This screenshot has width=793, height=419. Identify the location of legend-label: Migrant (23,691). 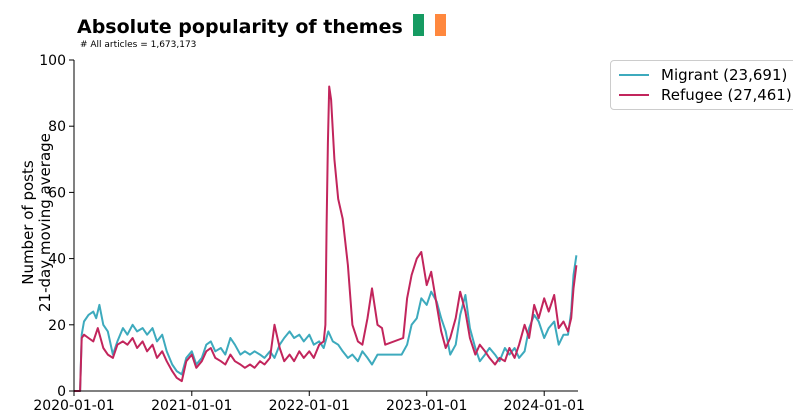
(724, 75).